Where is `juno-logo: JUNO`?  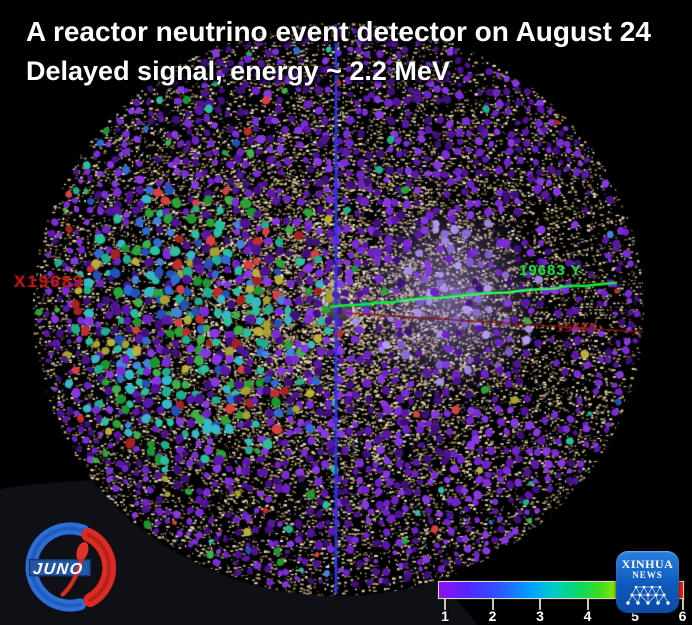 juno-logo: JUNO is located at coordinates (70, 567).